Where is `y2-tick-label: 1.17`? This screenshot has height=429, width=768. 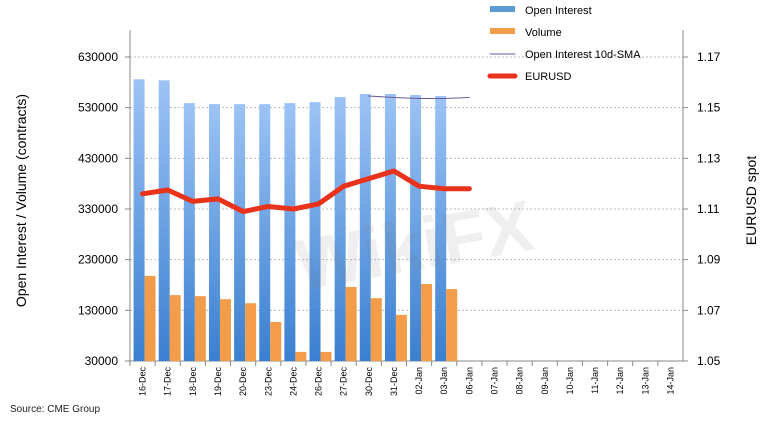 y2-tick-label: 1.17 is located at coordinates (709, 57).